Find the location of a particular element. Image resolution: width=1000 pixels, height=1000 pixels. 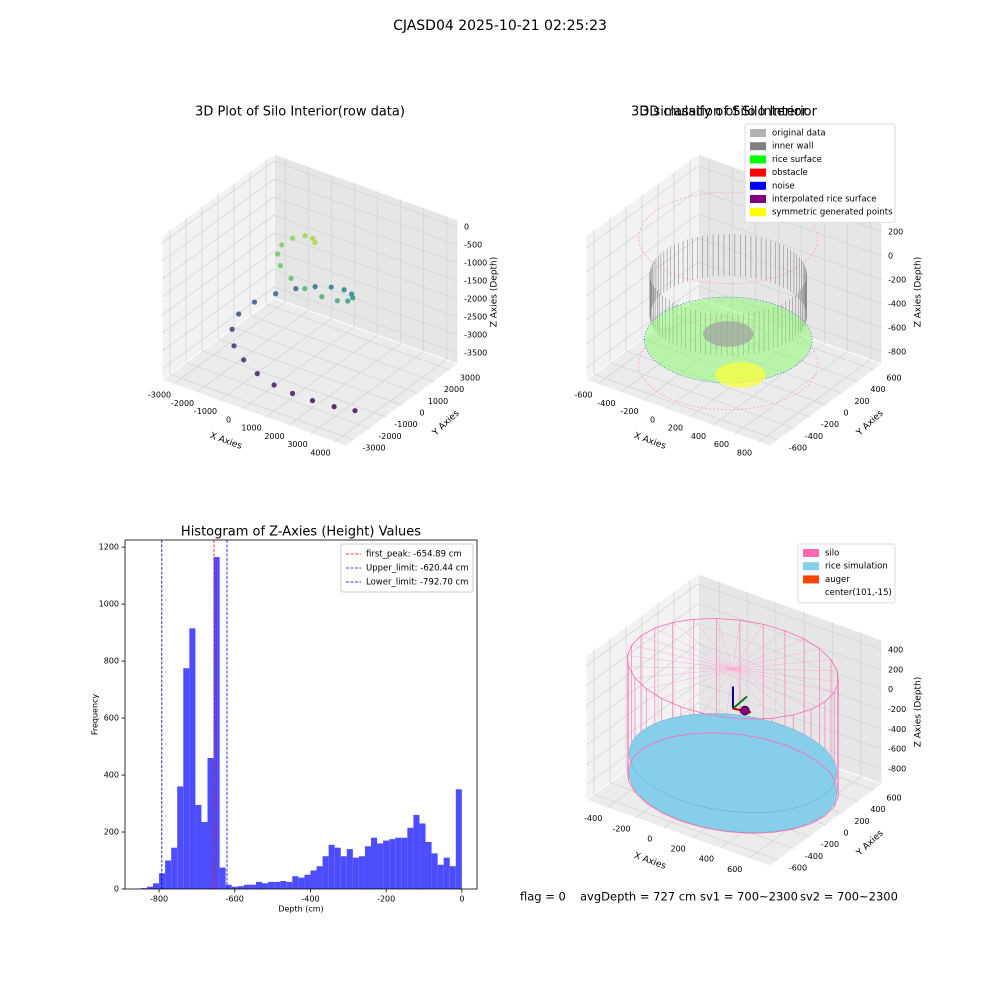

x-tick-label: -400 is located at coordinates (593, 818).